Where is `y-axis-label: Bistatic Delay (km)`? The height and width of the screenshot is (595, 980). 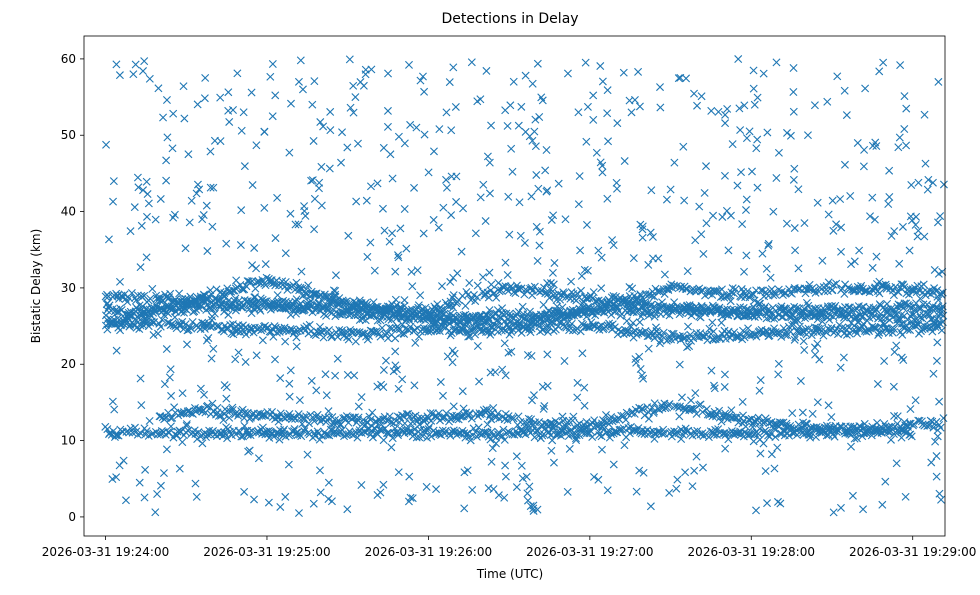
y-axis-label: Bistatic Delay (km) is located at coordinates (36, 286).